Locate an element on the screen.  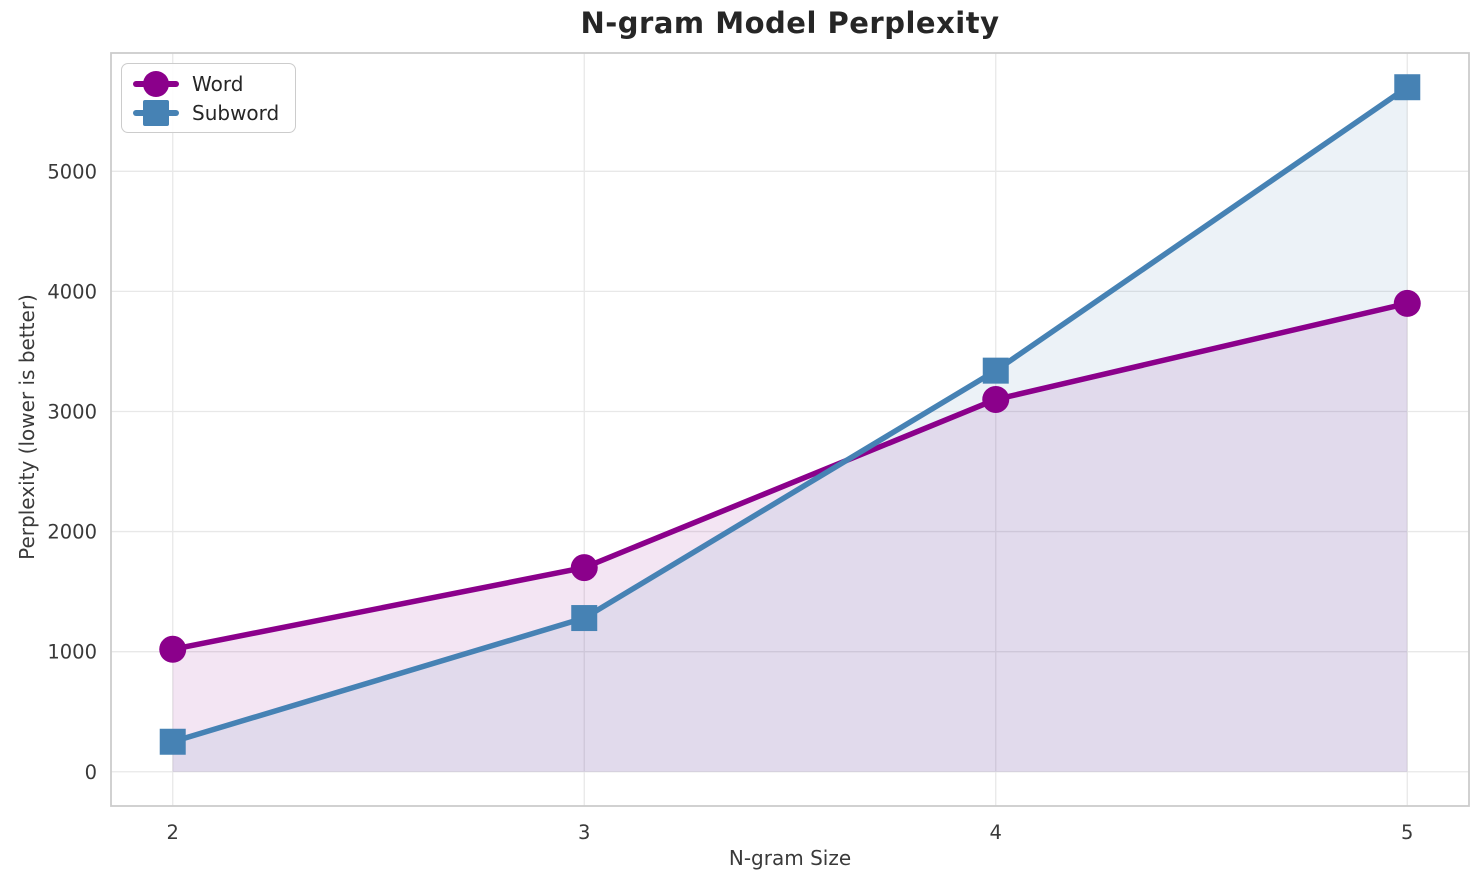
legend: Word Subword is located at coordinates (209, 98).